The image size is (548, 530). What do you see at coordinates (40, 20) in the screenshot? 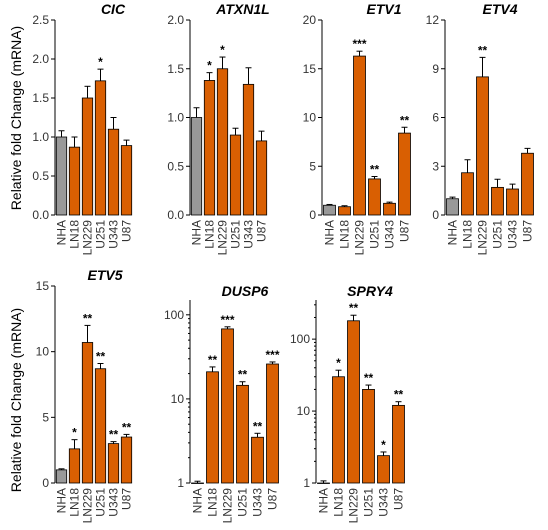
I see `y-tick-label: 2.5` at bounding box center [40, 20].